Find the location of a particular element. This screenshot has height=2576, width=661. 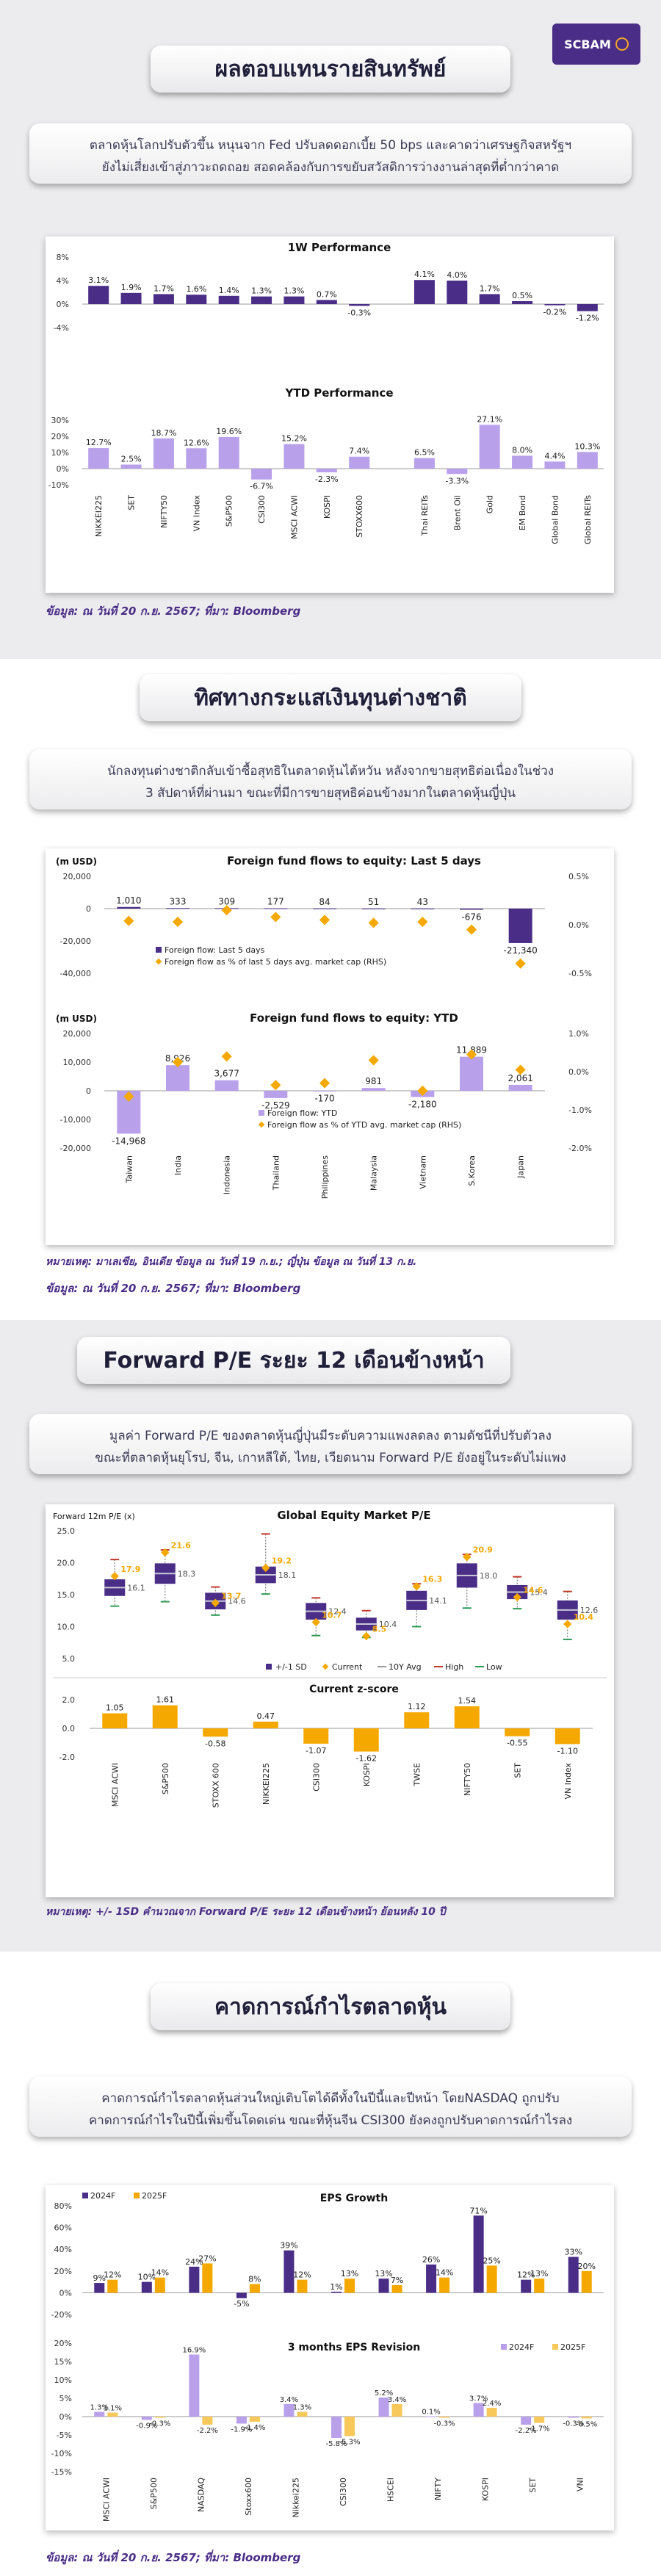

data-label: 8% is located at coordinates (254, 2279).